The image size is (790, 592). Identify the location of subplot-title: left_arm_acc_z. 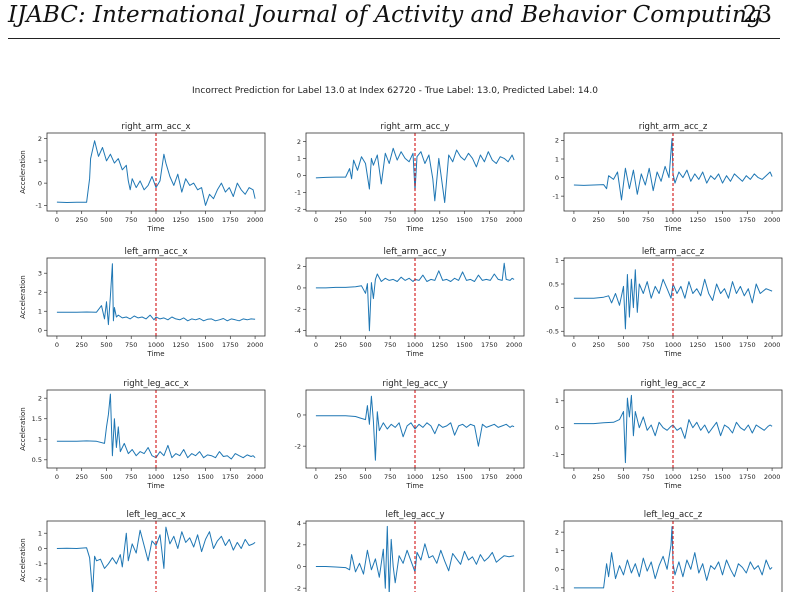
(673, 252).